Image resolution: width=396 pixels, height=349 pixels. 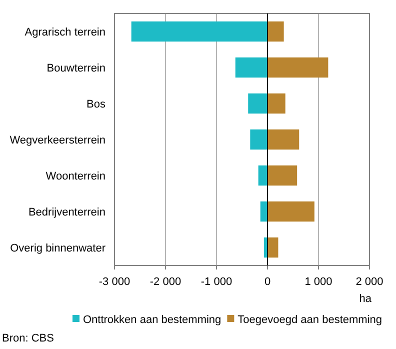 What do you see at coordinates (267, 282) in the screenshot?
I see `x-tick-label: 0` at bounding box center [267, 282].